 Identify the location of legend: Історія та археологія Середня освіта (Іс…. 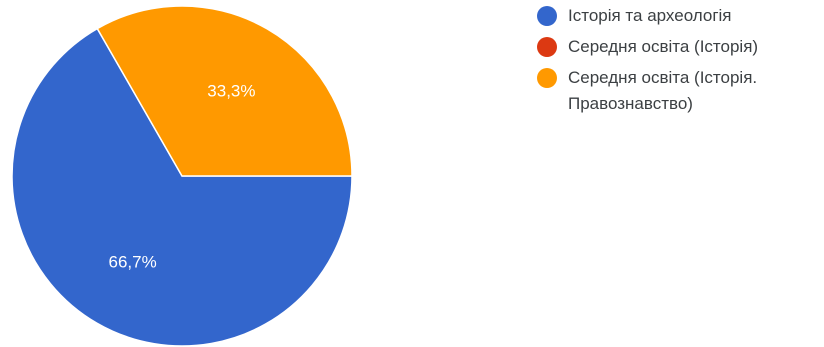
(679, 65).